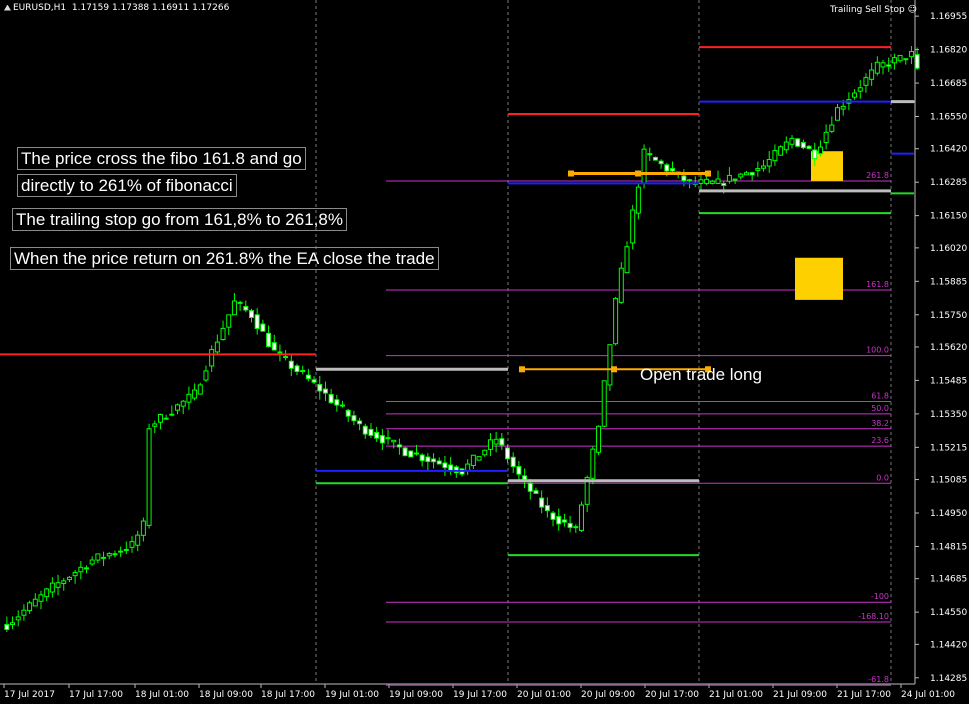 The image size is (969, 704). I want to click on expert-name: Trailing Sell Stop, so click(867, 10).